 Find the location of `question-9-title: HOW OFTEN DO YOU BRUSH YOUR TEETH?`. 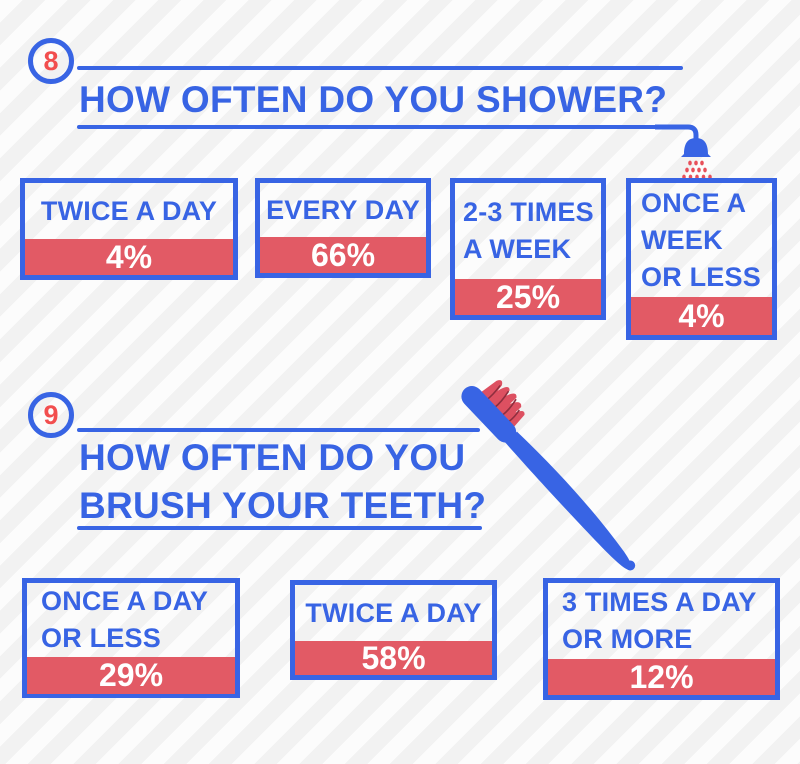

question-9-title: HOW OFTEN DO YOU BRUSH YOUR TEETH? is located at coordinates (282, 482).